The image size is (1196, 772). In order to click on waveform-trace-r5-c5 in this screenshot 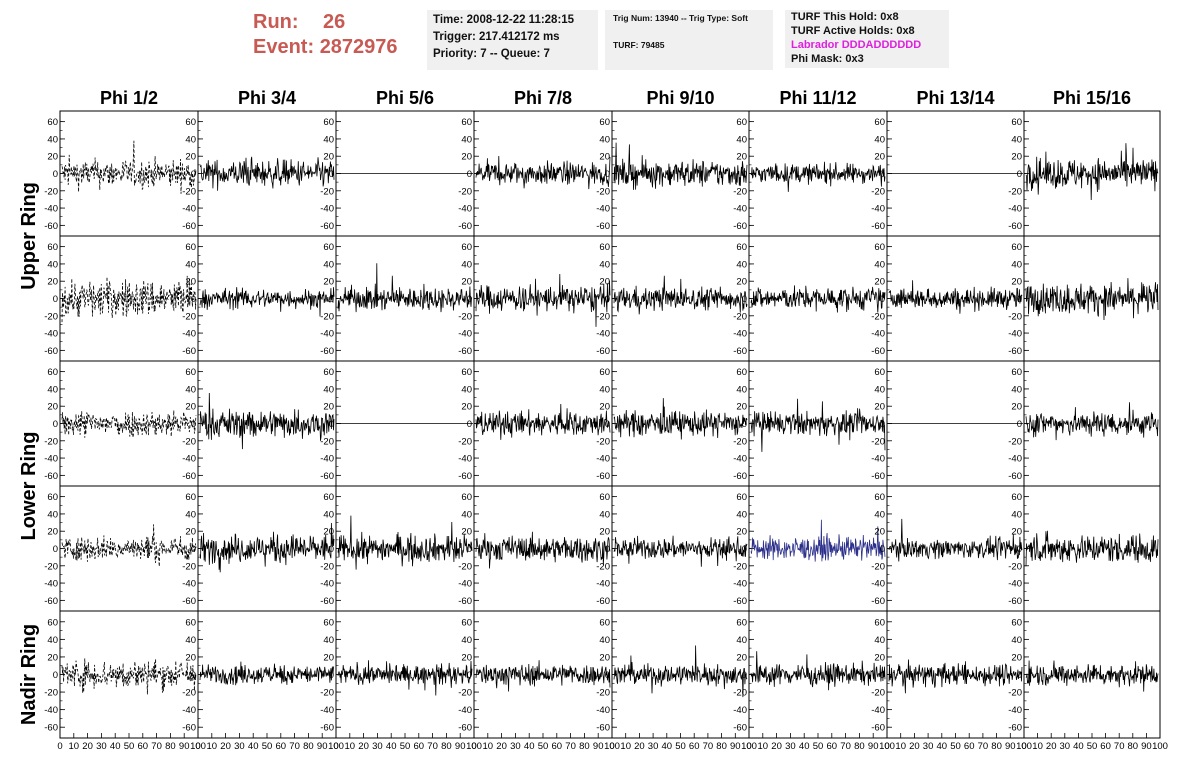, I will do `click(680, 671)`.